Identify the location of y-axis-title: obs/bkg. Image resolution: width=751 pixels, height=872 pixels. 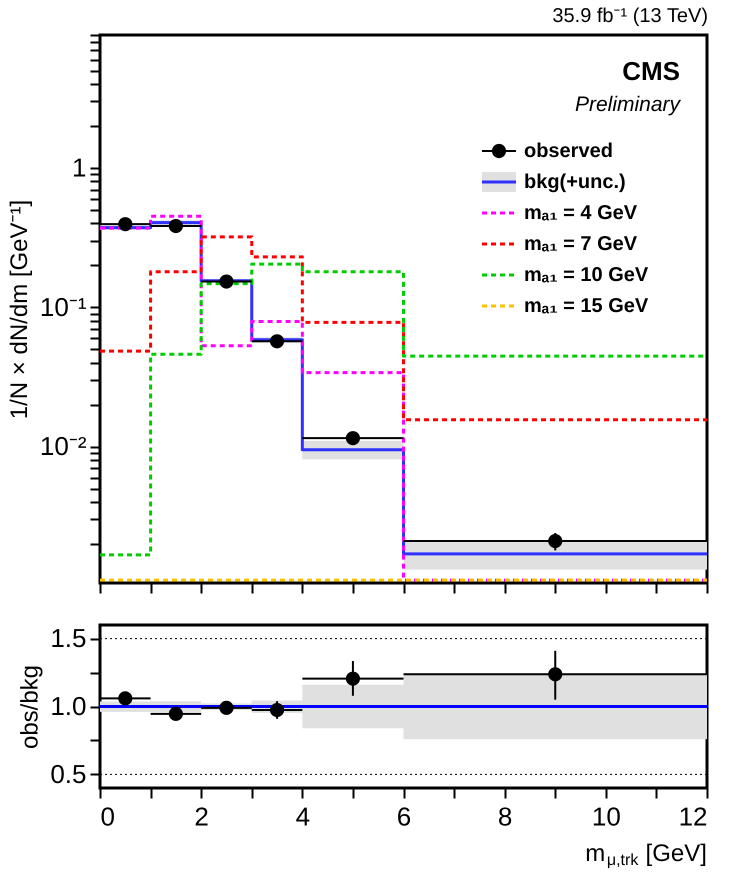
(30, 707).